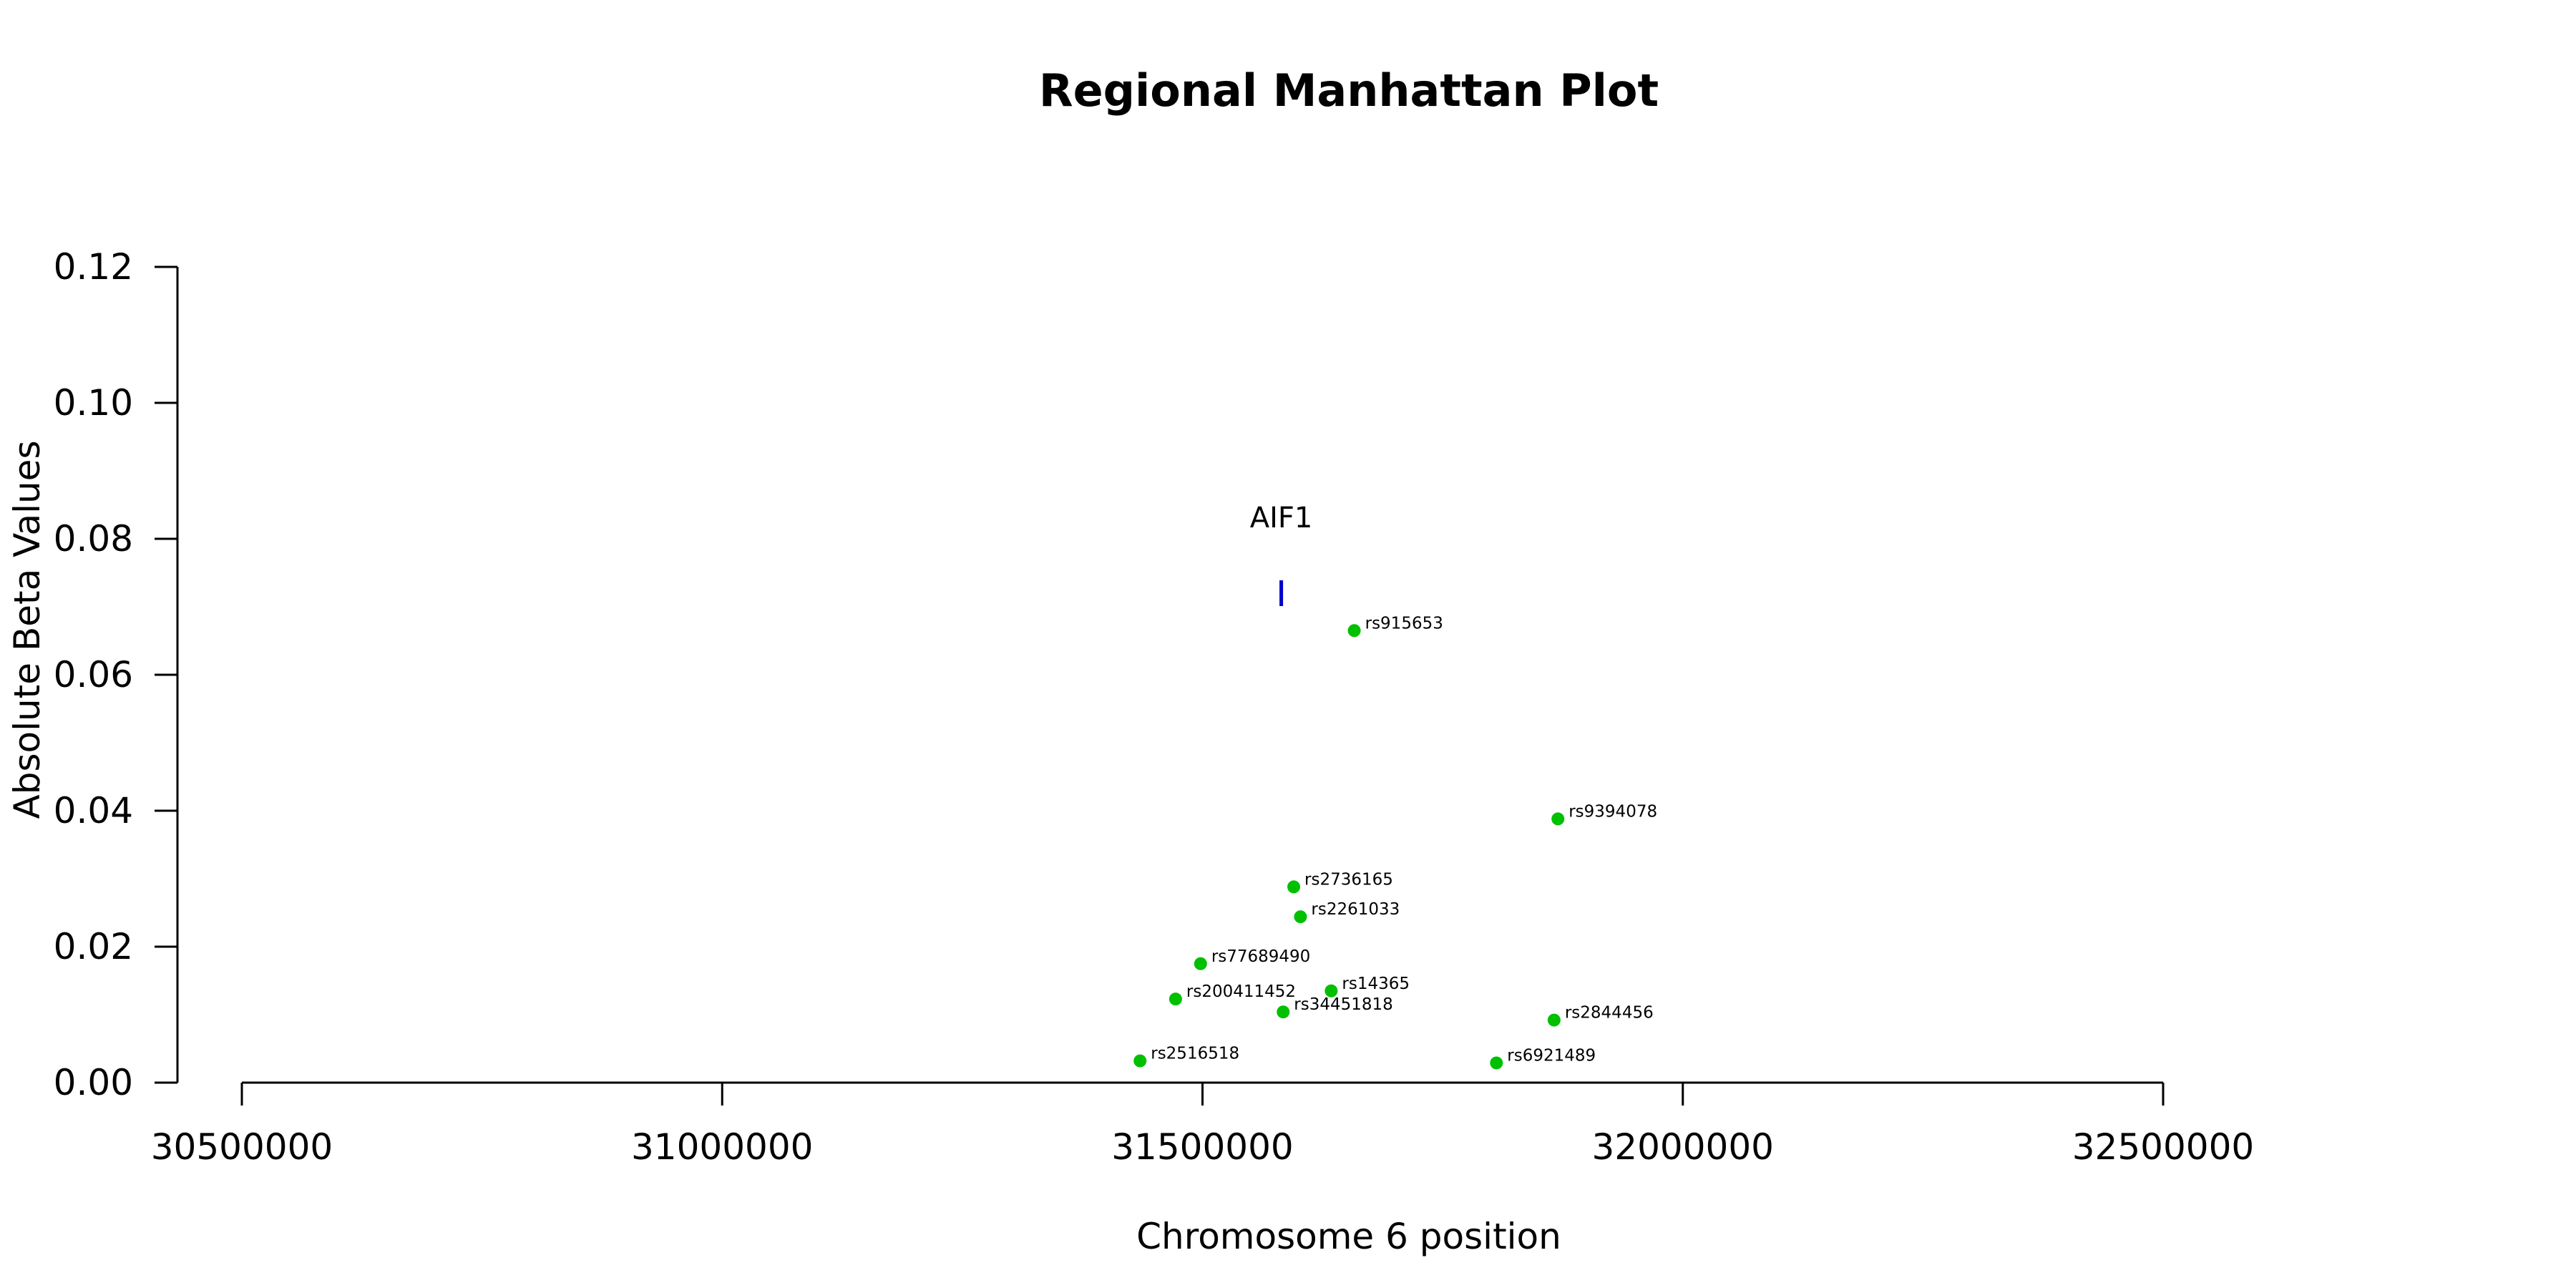 This screenshot has height=1288, width=2576. I want to click on point-label: rs2516518, so click(1195, 1054).